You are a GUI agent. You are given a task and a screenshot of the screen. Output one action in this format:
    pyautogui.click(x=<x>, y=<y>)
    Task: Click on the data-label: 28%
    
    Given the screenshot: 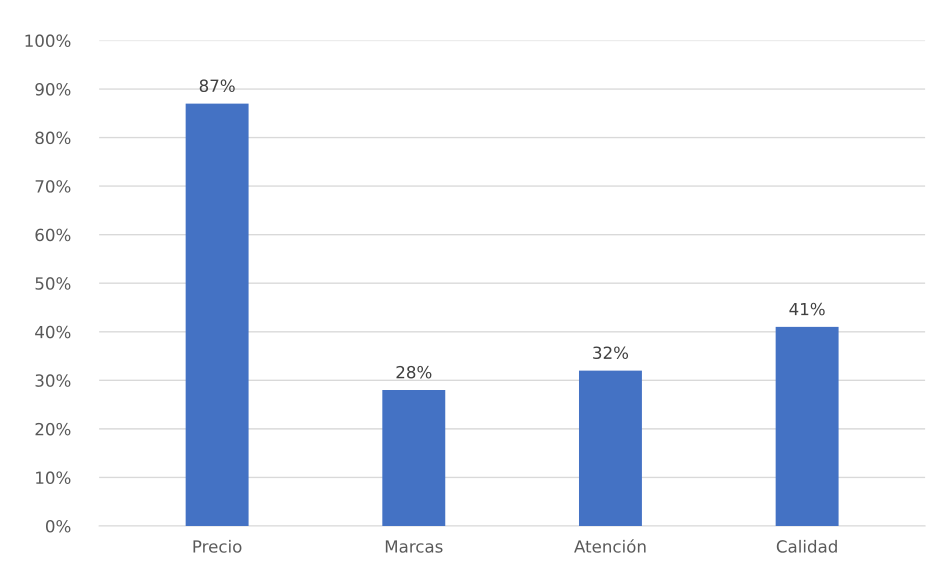 What is the action you would take?
    pyautogui.click(x=414, y=372)
    